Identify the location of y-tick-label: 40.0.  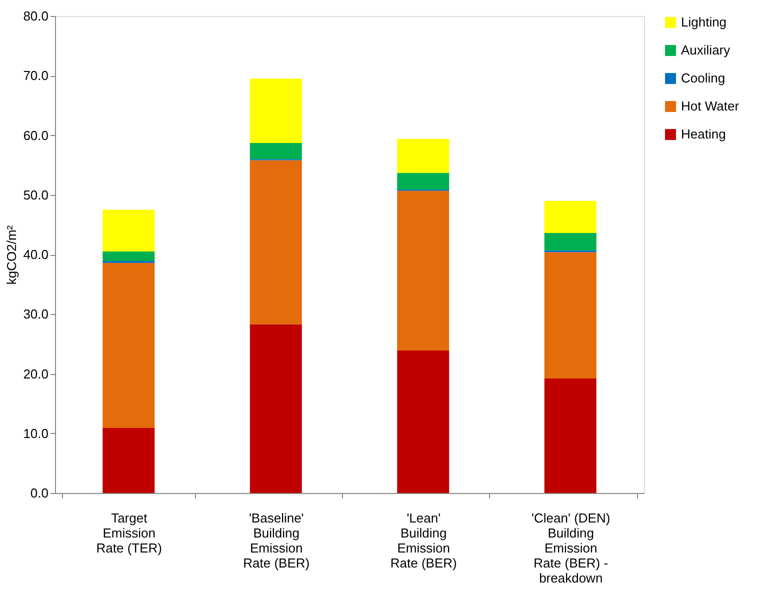
(35, 254).